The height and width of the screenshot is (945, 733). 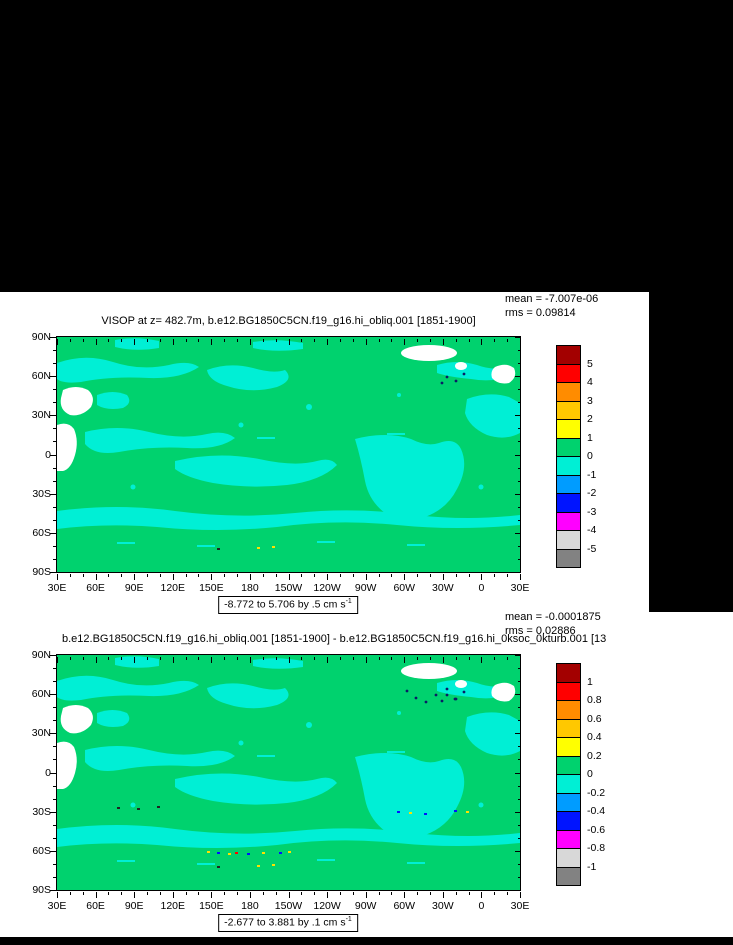 What do you see at coordinates (590, 382) in the screenshot?
I see `panel1-colorbar-label-4: 4` at bounding box center [590, 382].